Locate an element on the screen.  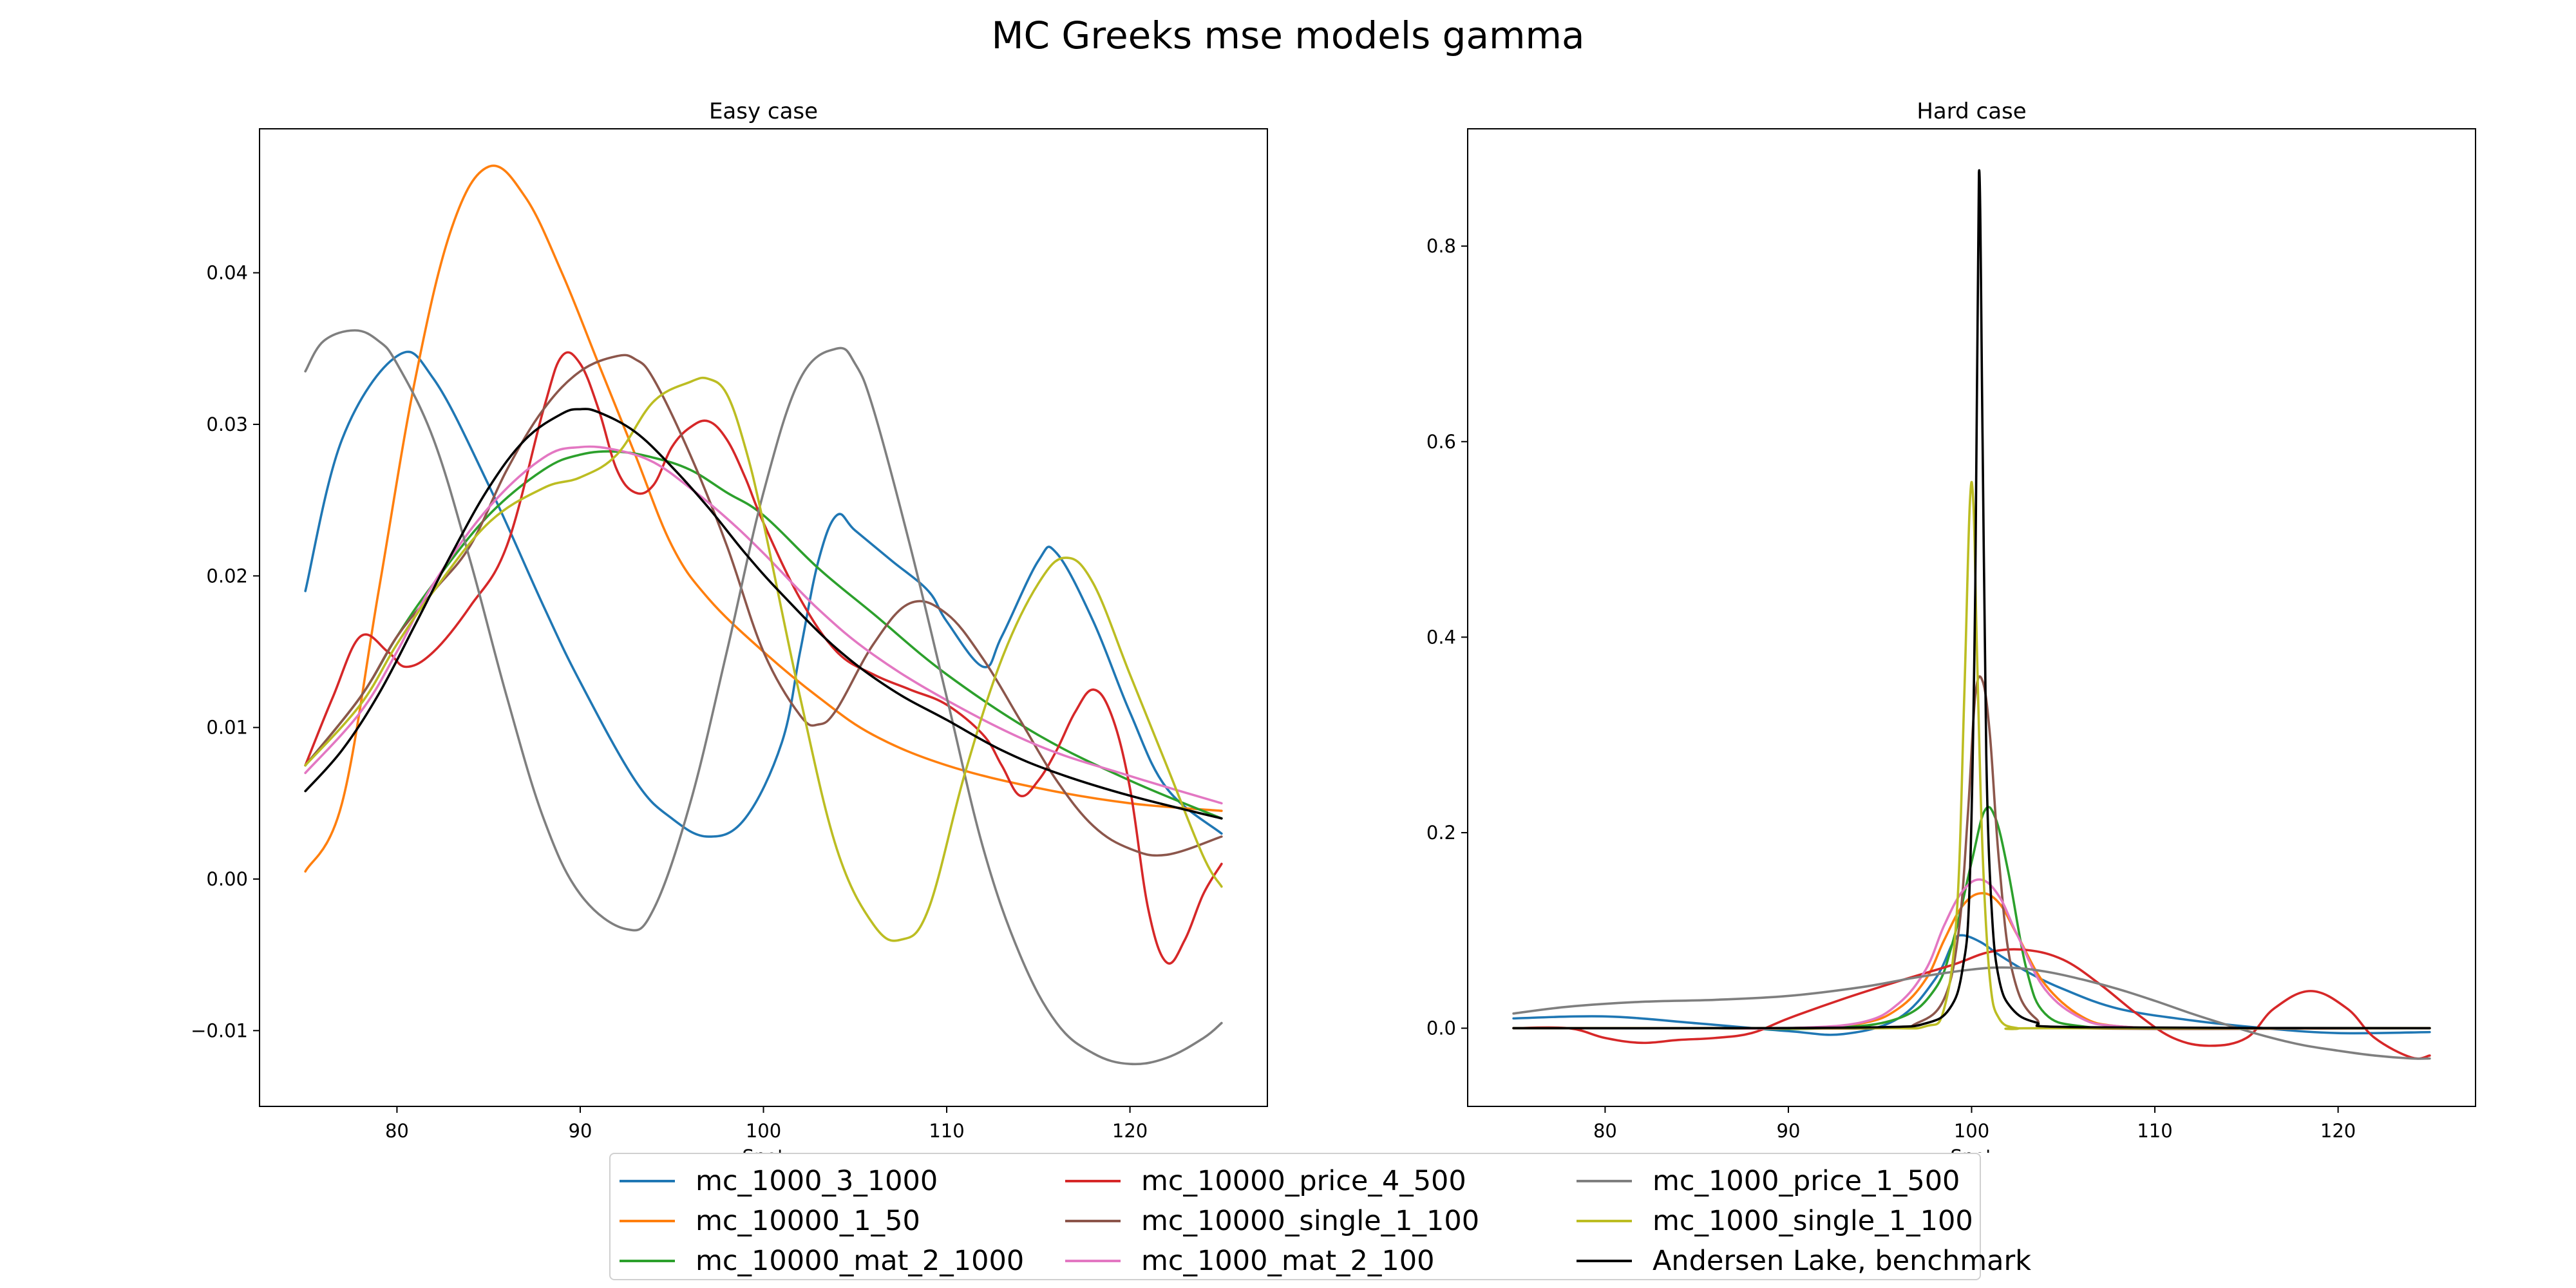
x-tick-label-hard-4: 120 is located at coordinates (2338, 1131).